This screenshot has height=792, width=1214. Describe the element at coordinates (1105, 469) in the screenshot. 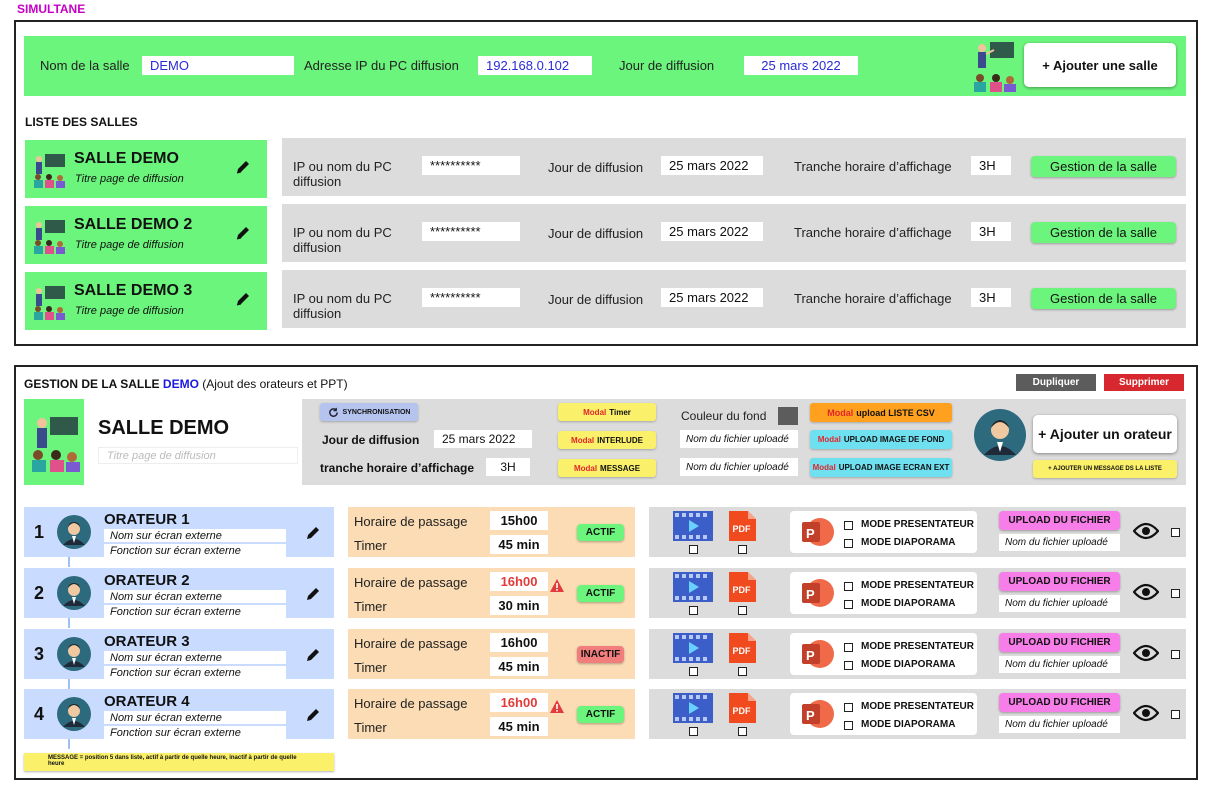

I see `add-message-button: + AJOUTER UN MESSAGE DS LA LISTE` at that location.